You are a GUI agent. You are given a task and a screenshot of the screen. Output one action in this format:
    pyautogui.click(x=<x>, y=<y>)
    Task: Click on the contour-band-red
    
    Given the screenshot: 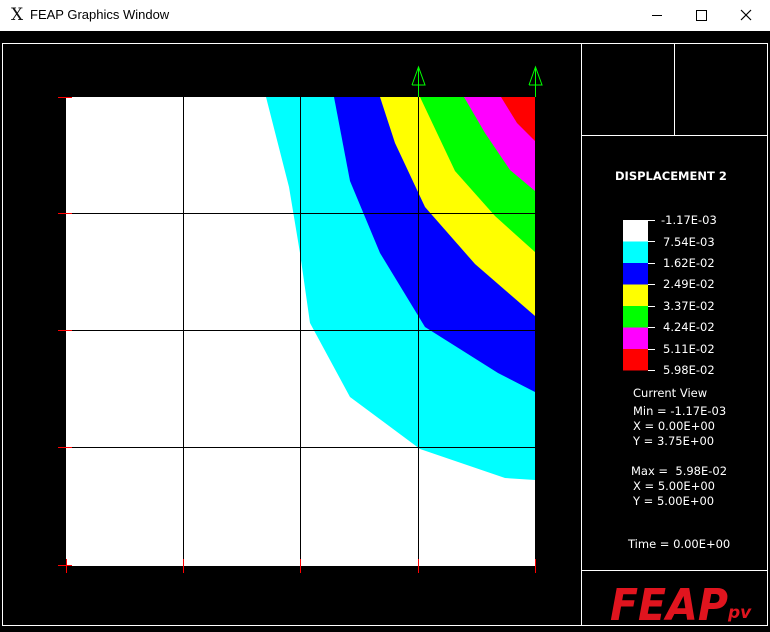 What is the action you would take?
    pyautogui.click(x=518, y=119)
    